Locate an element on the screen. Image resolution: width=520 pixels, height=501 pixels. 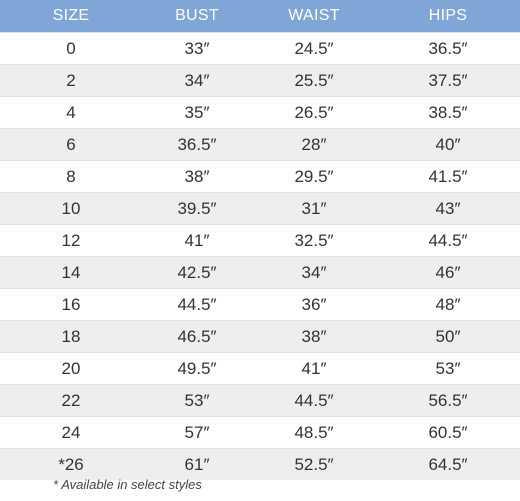
size-cell: 10 is located at coordinates (71, 208).